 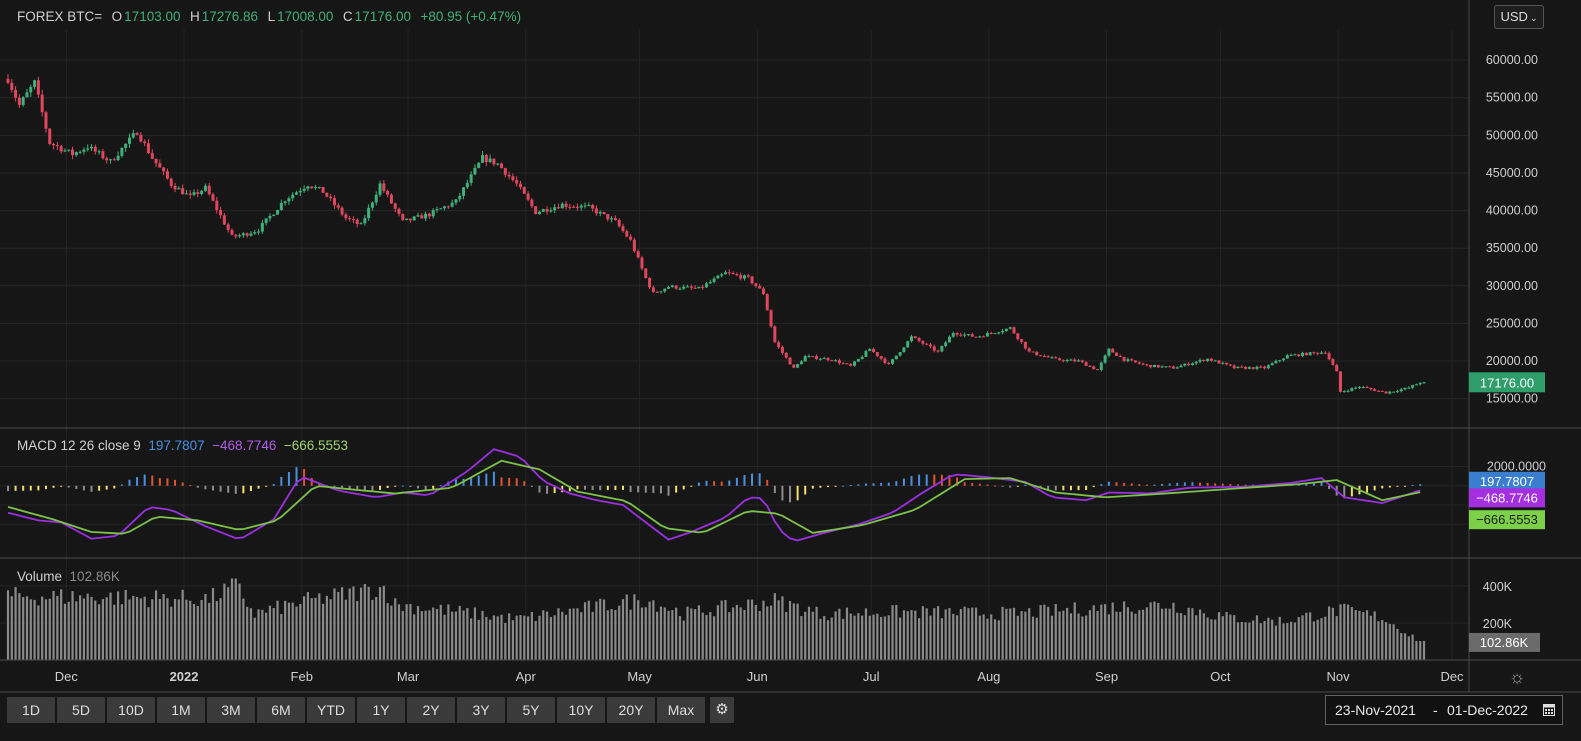 I want to click on x-tick-label: Mar, so click(x=408, y=676).